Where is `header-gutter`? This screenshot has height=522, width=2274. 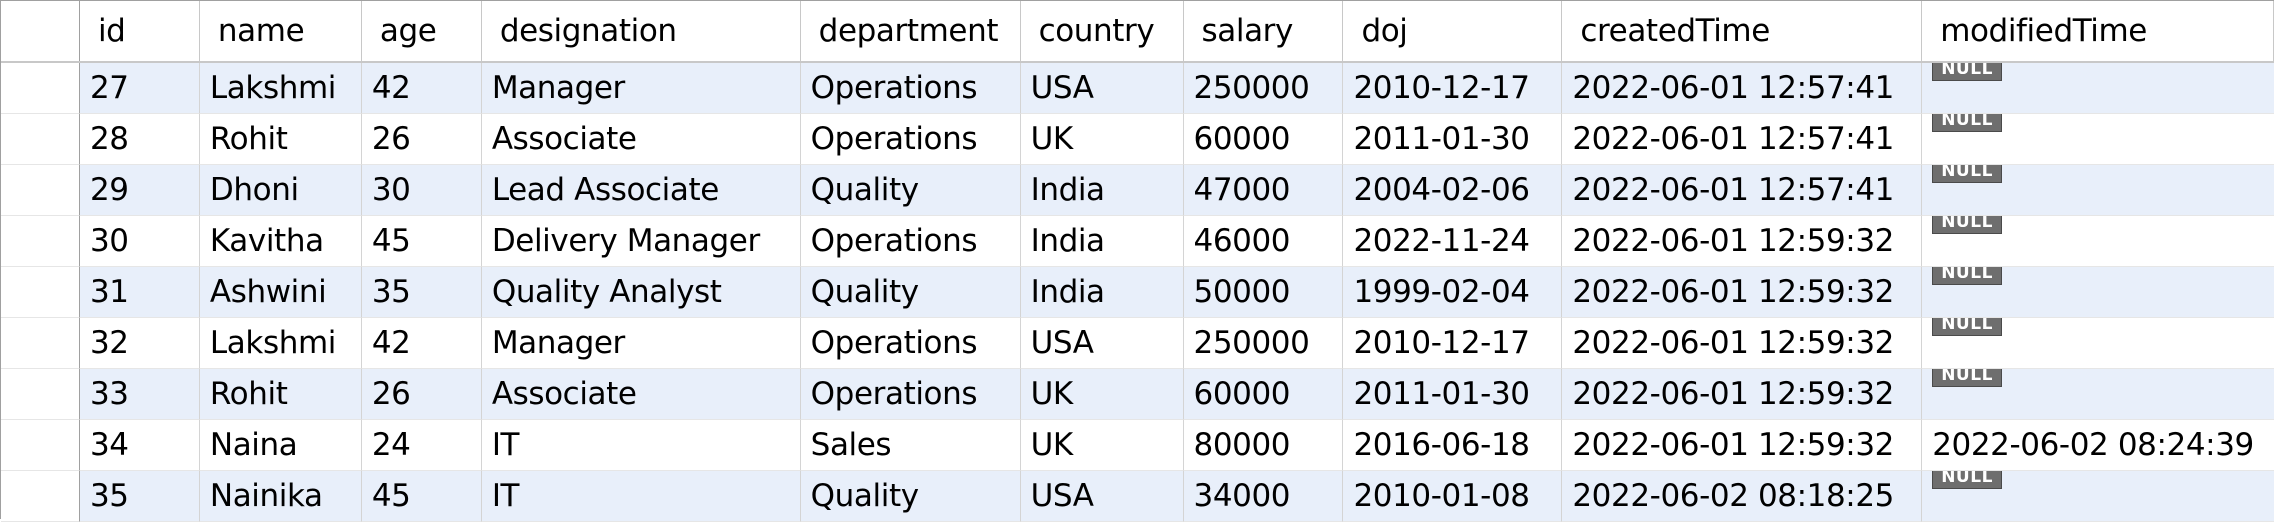 header-gutter is located at coordinates (40, 31).